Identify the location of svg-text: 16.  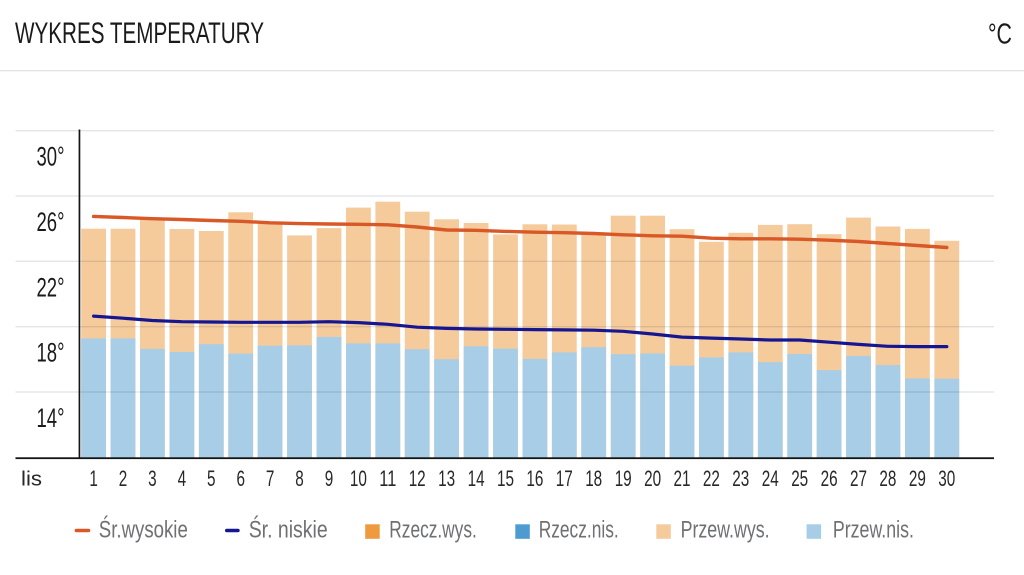
(534, 478).